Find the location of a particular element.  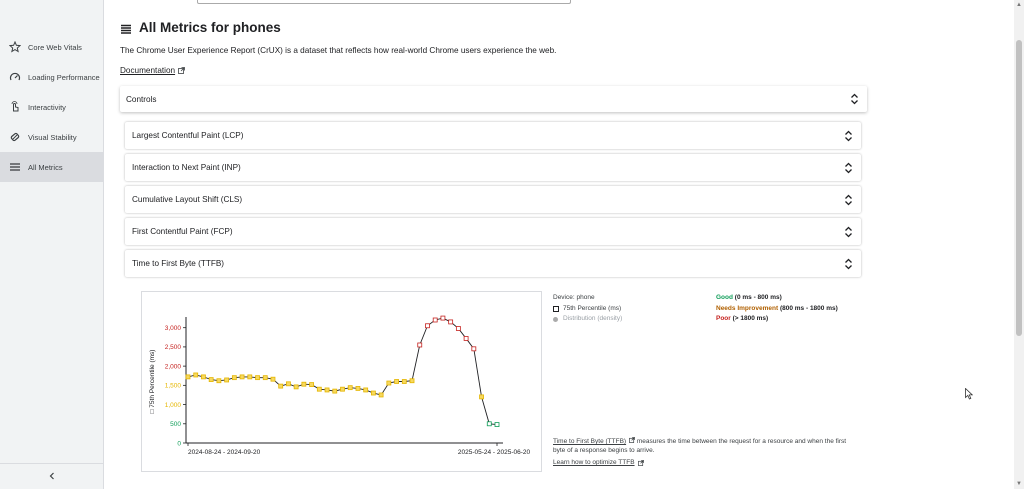

dot-marker-icon is located at coordinates (555, 319).